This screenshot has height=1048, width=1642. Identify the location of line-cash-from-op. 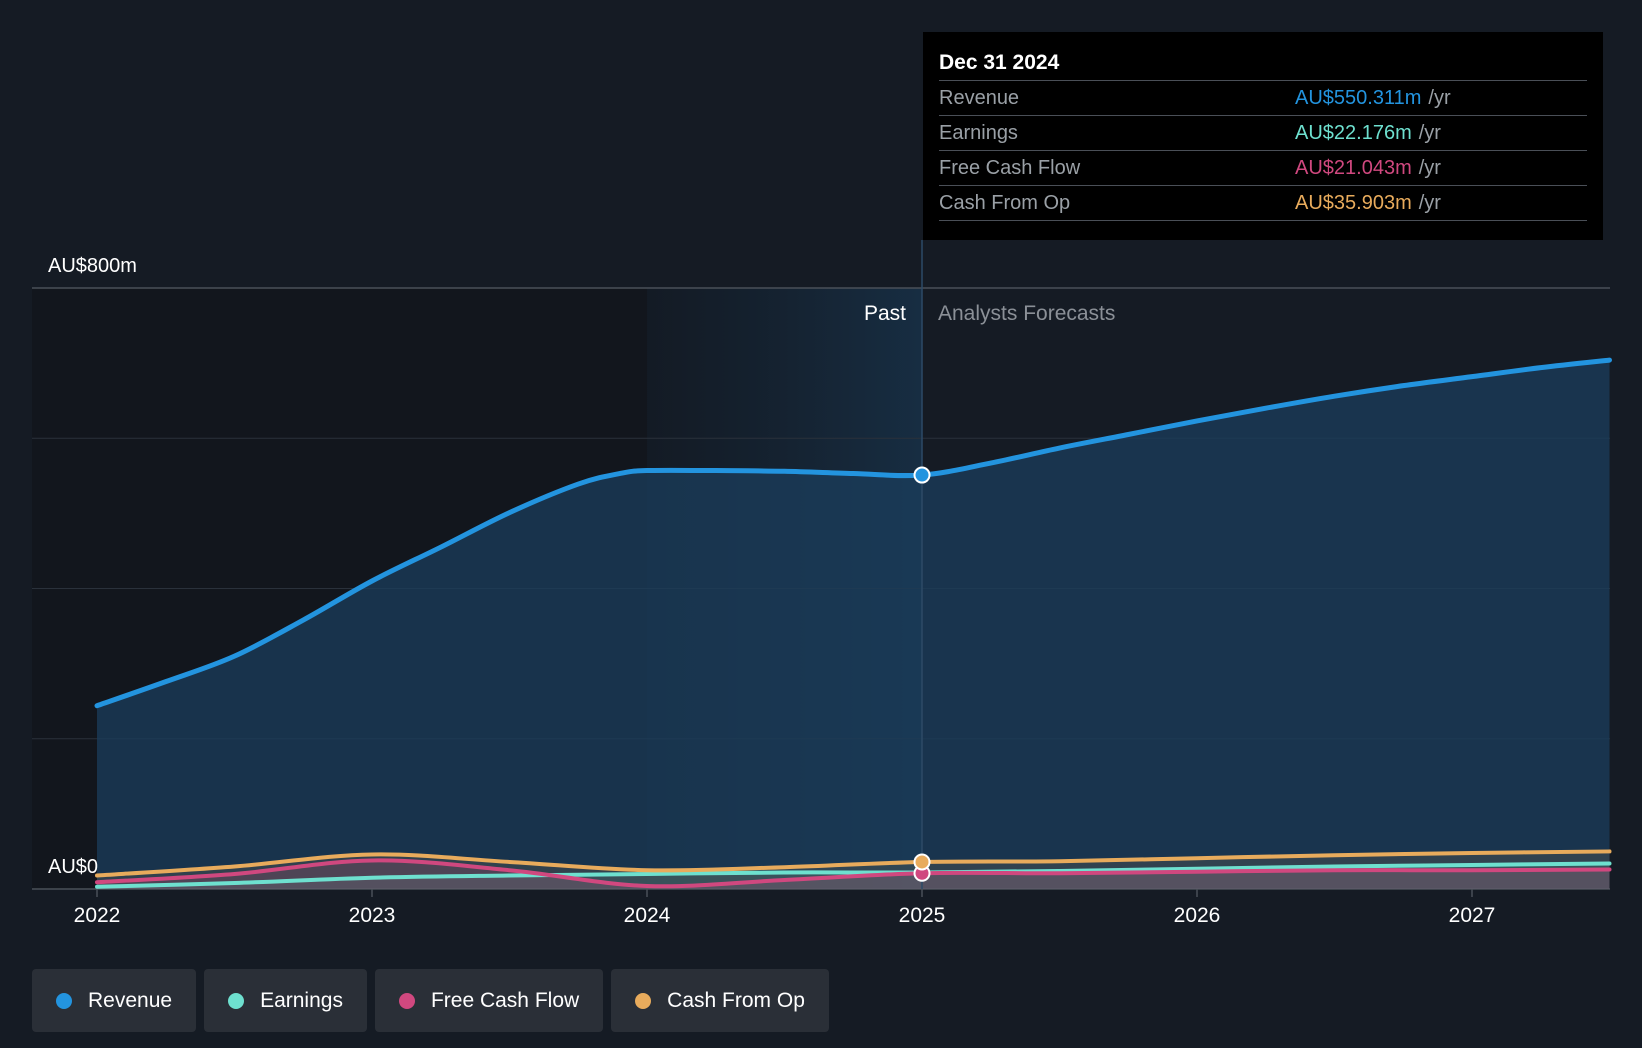
(853, 863).